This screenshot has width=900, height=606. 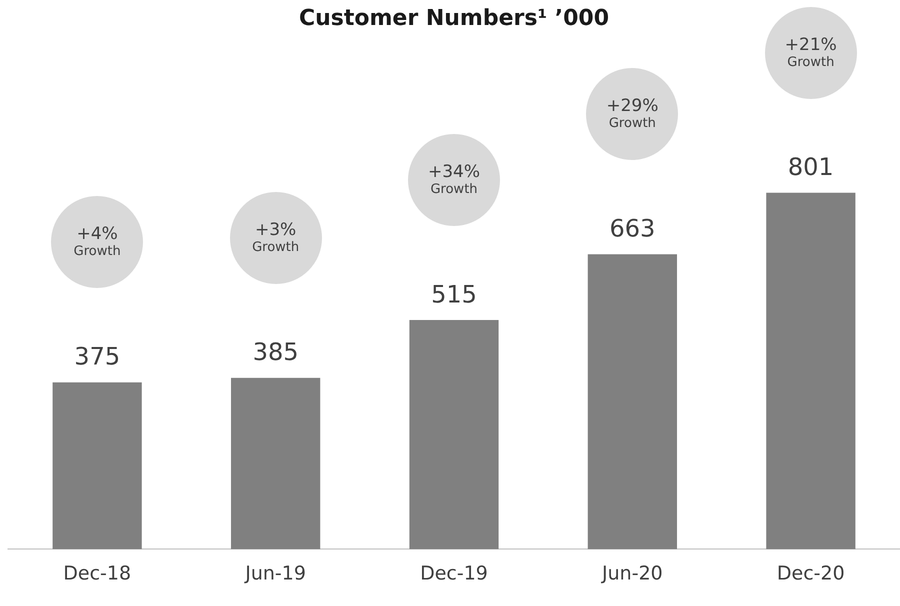 I want to click on x-tick-label: Jun-19, so click(x=275, y=573).